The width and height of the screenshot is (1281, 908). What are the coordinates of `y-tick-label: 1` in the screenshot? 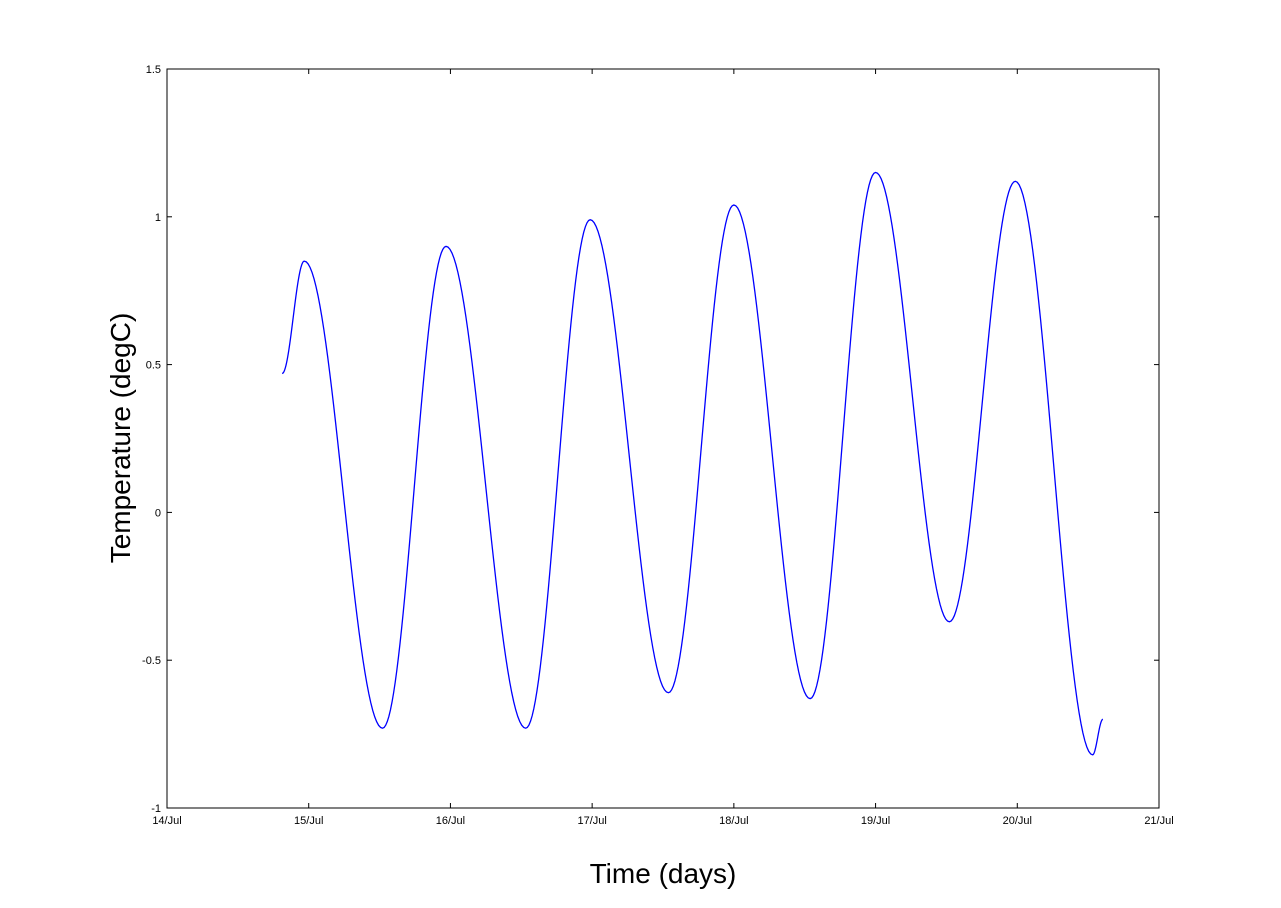 It's located at (158, 218).